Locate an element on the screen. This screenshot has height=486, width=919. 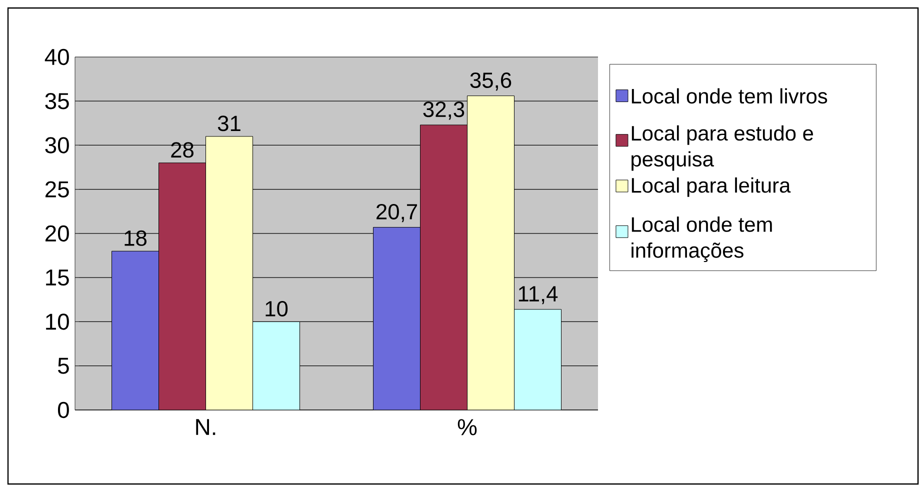
y-tick-label: 5 is located at coordinates (63, 366).